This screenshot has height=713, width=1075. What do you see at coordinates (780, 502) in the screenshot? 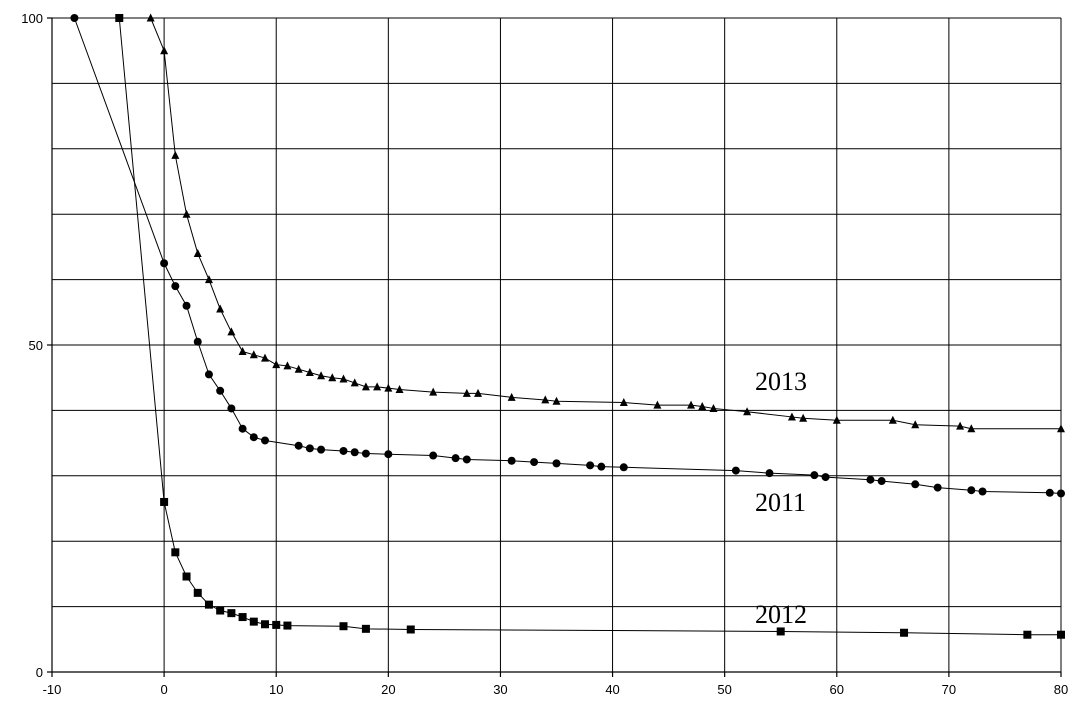
I see `annotation-2011: 2011` at bounding box center [780, 502].